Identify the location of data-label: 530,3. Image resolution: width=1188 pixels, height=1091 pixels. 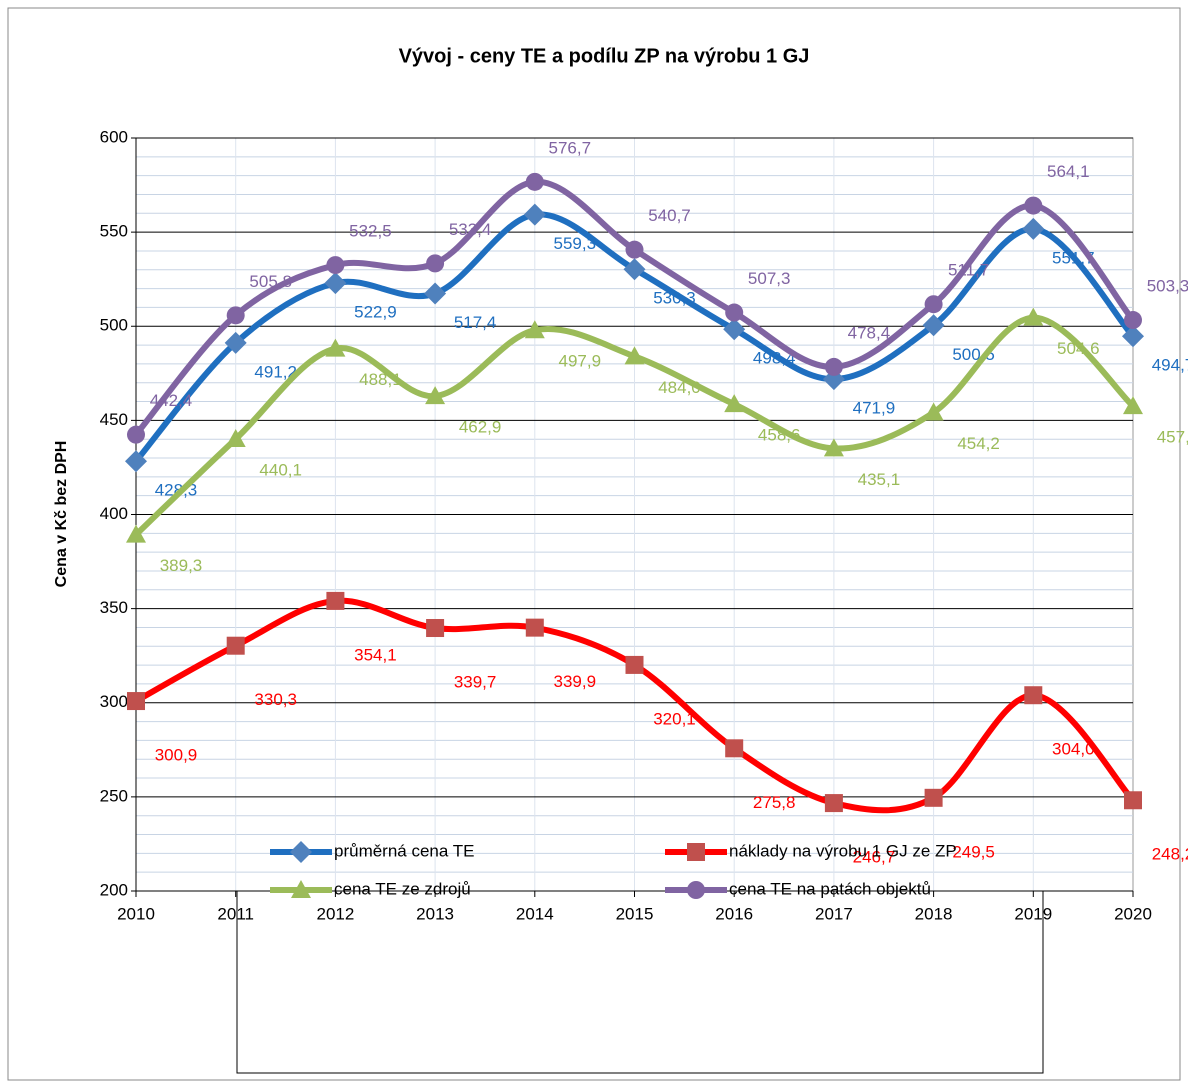
(674, 298).